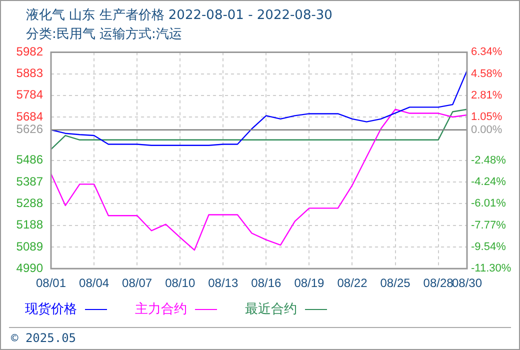 The height and width of the screenshot is (350, 520). Describe the element at coordinates (30, 246) in the screenshot. I see `y-tick-label: 5089` at that location.